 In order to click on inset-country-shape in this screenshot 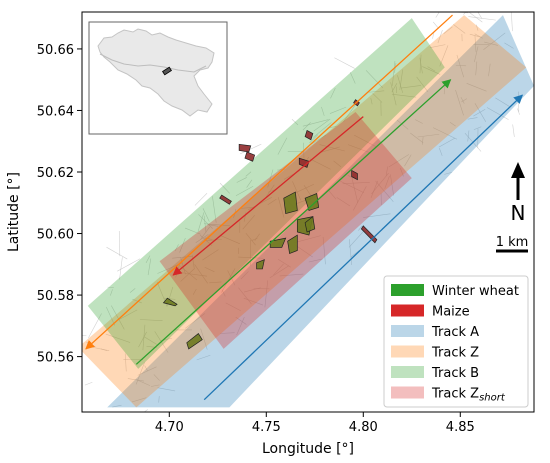, I will do `click(156, 72)`.